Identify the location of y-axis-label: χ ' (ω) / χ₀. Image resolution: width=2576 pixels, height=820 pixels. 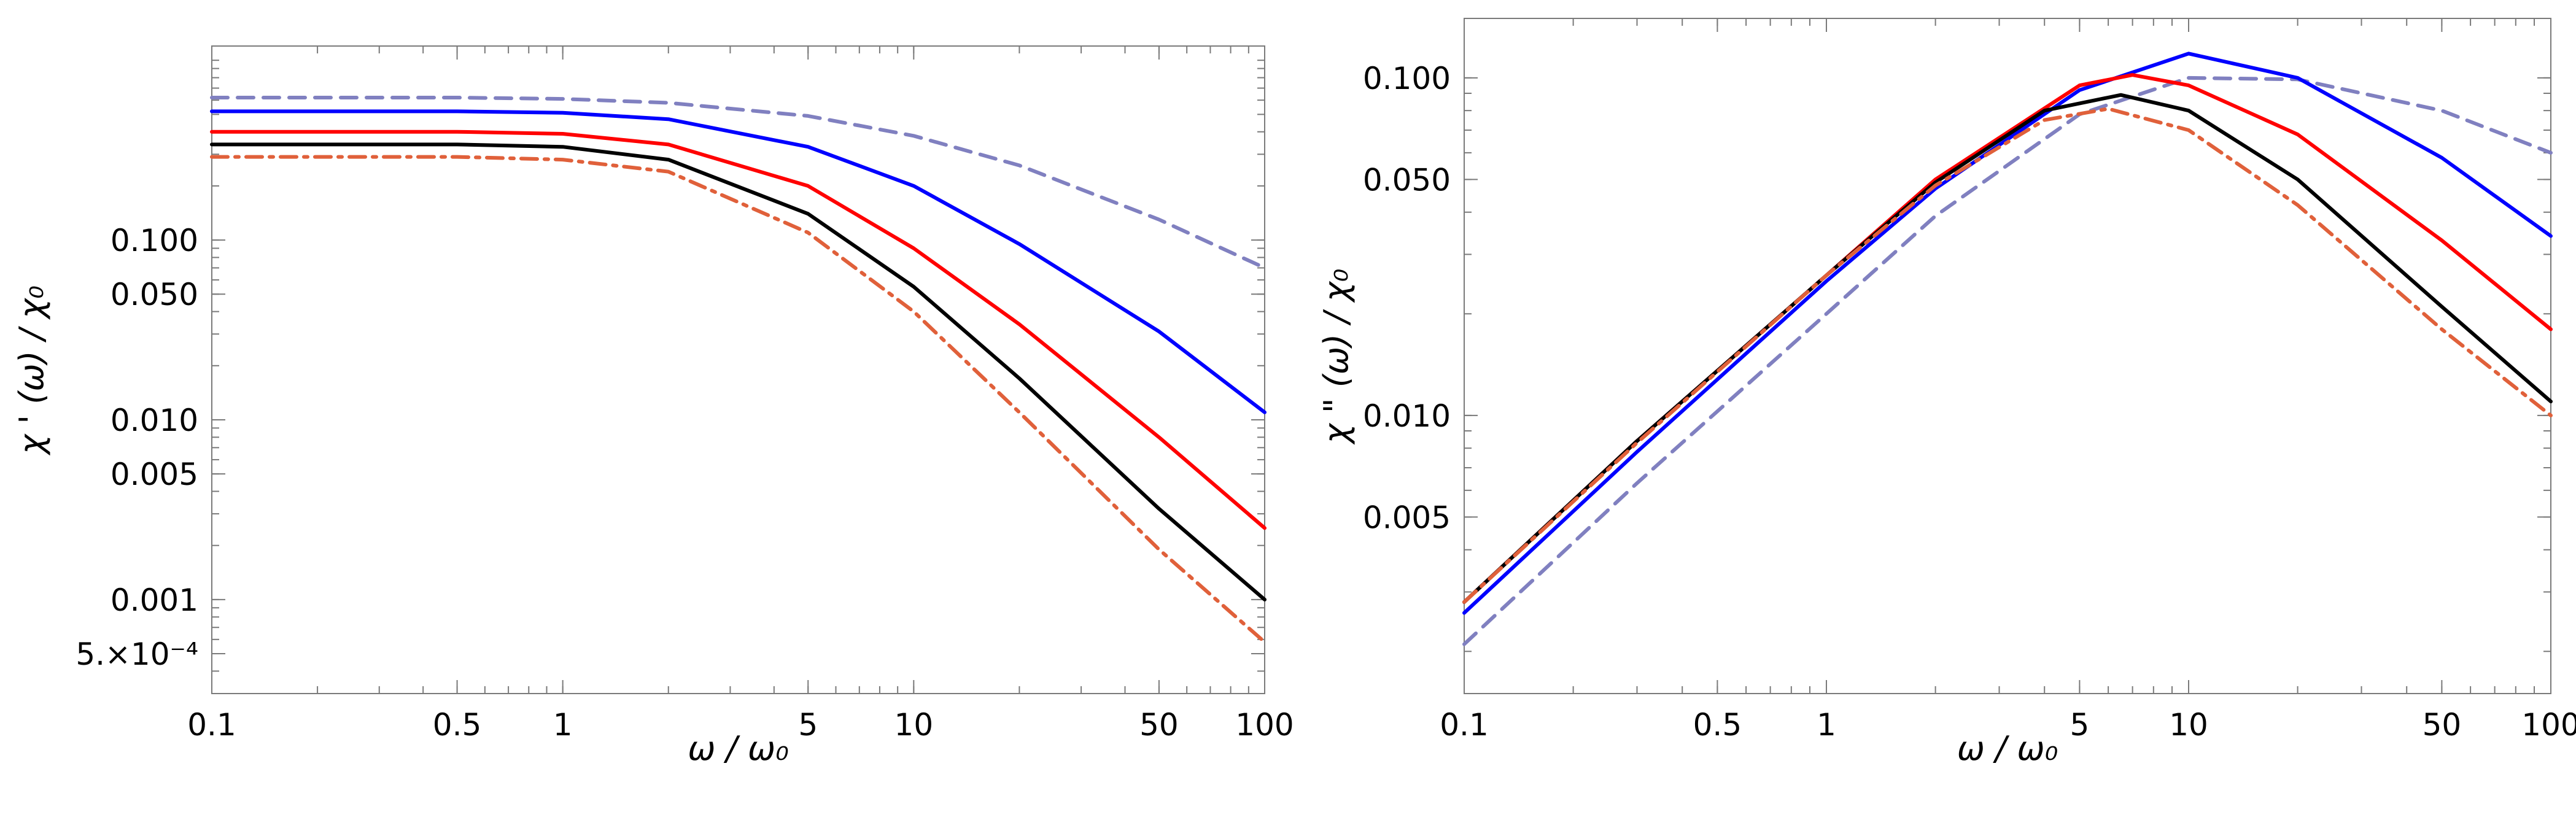
(31, 370).